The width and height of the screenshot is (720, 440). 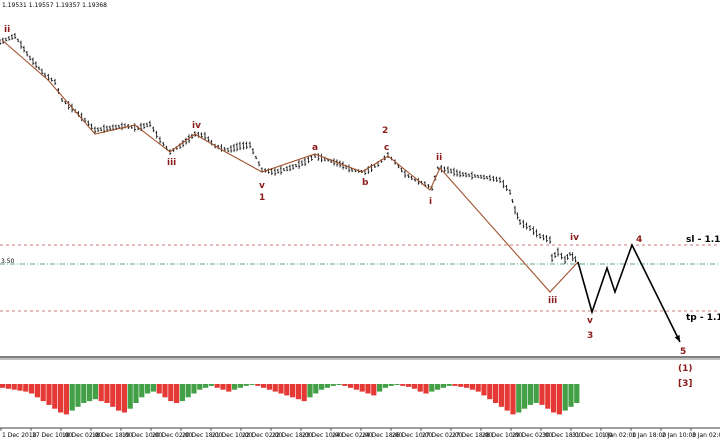 What do you see at coordinates (590, 321) in the screenshot?
I see `wave-label-v-minor: v` at bounding box center [590, 321].